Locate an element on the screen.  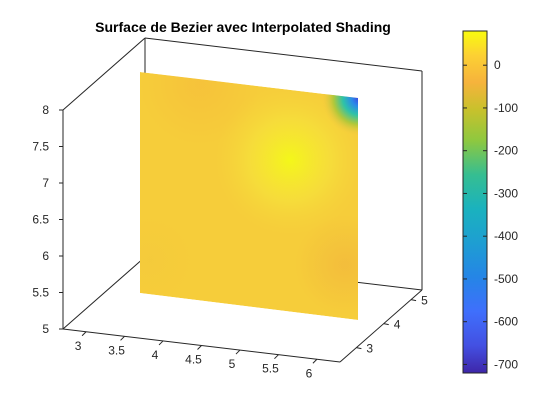
colorbar-tick-label: -100 is located at coordinates (506, 108).